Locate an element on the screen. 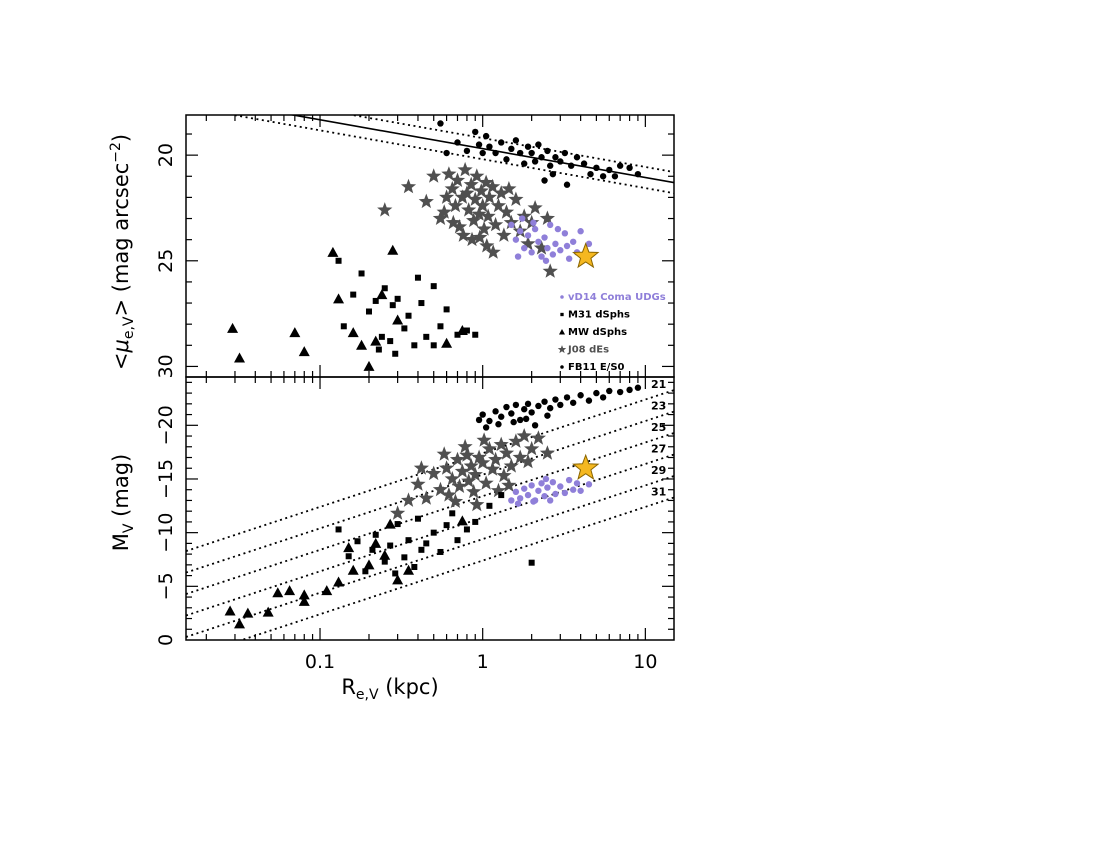 The width and height of the screenshot is (1100, 850). y-tick-label: 0 is located at coordinates (166, 640).